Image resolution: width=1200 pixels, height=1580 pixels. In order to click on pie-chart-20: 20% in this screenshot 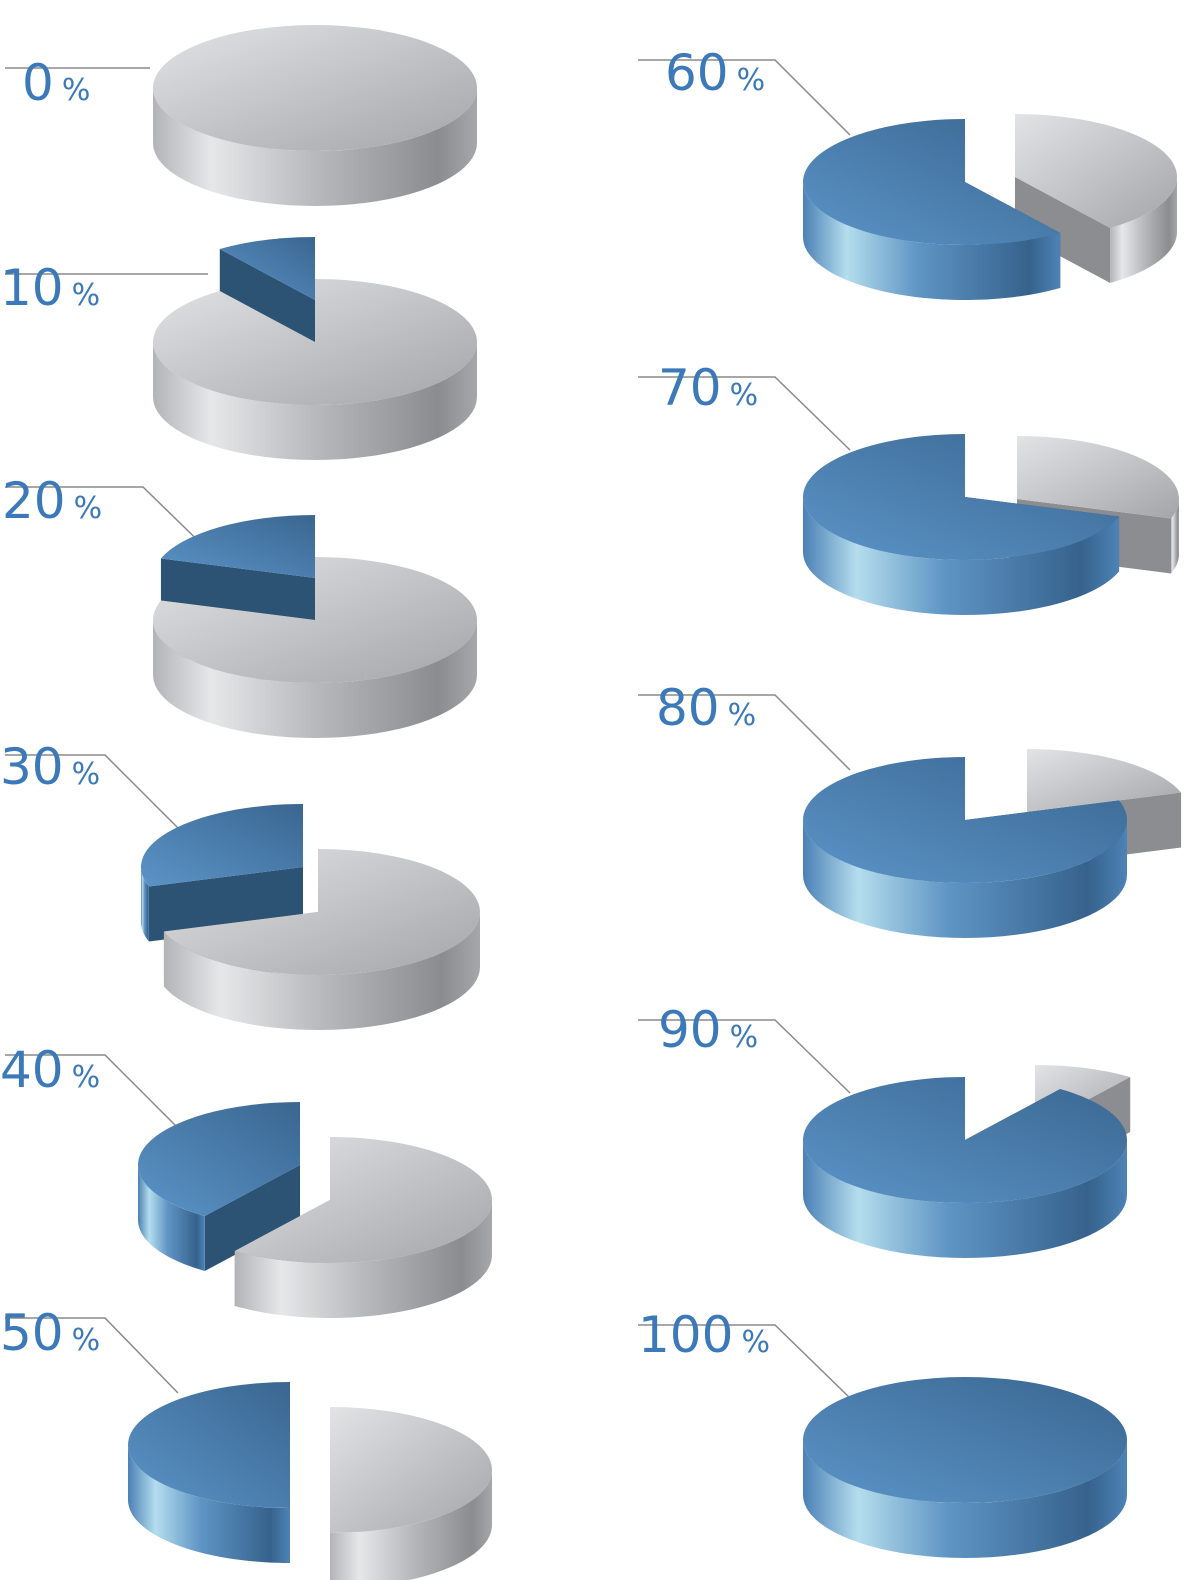, I will do `click(239, 605)`.